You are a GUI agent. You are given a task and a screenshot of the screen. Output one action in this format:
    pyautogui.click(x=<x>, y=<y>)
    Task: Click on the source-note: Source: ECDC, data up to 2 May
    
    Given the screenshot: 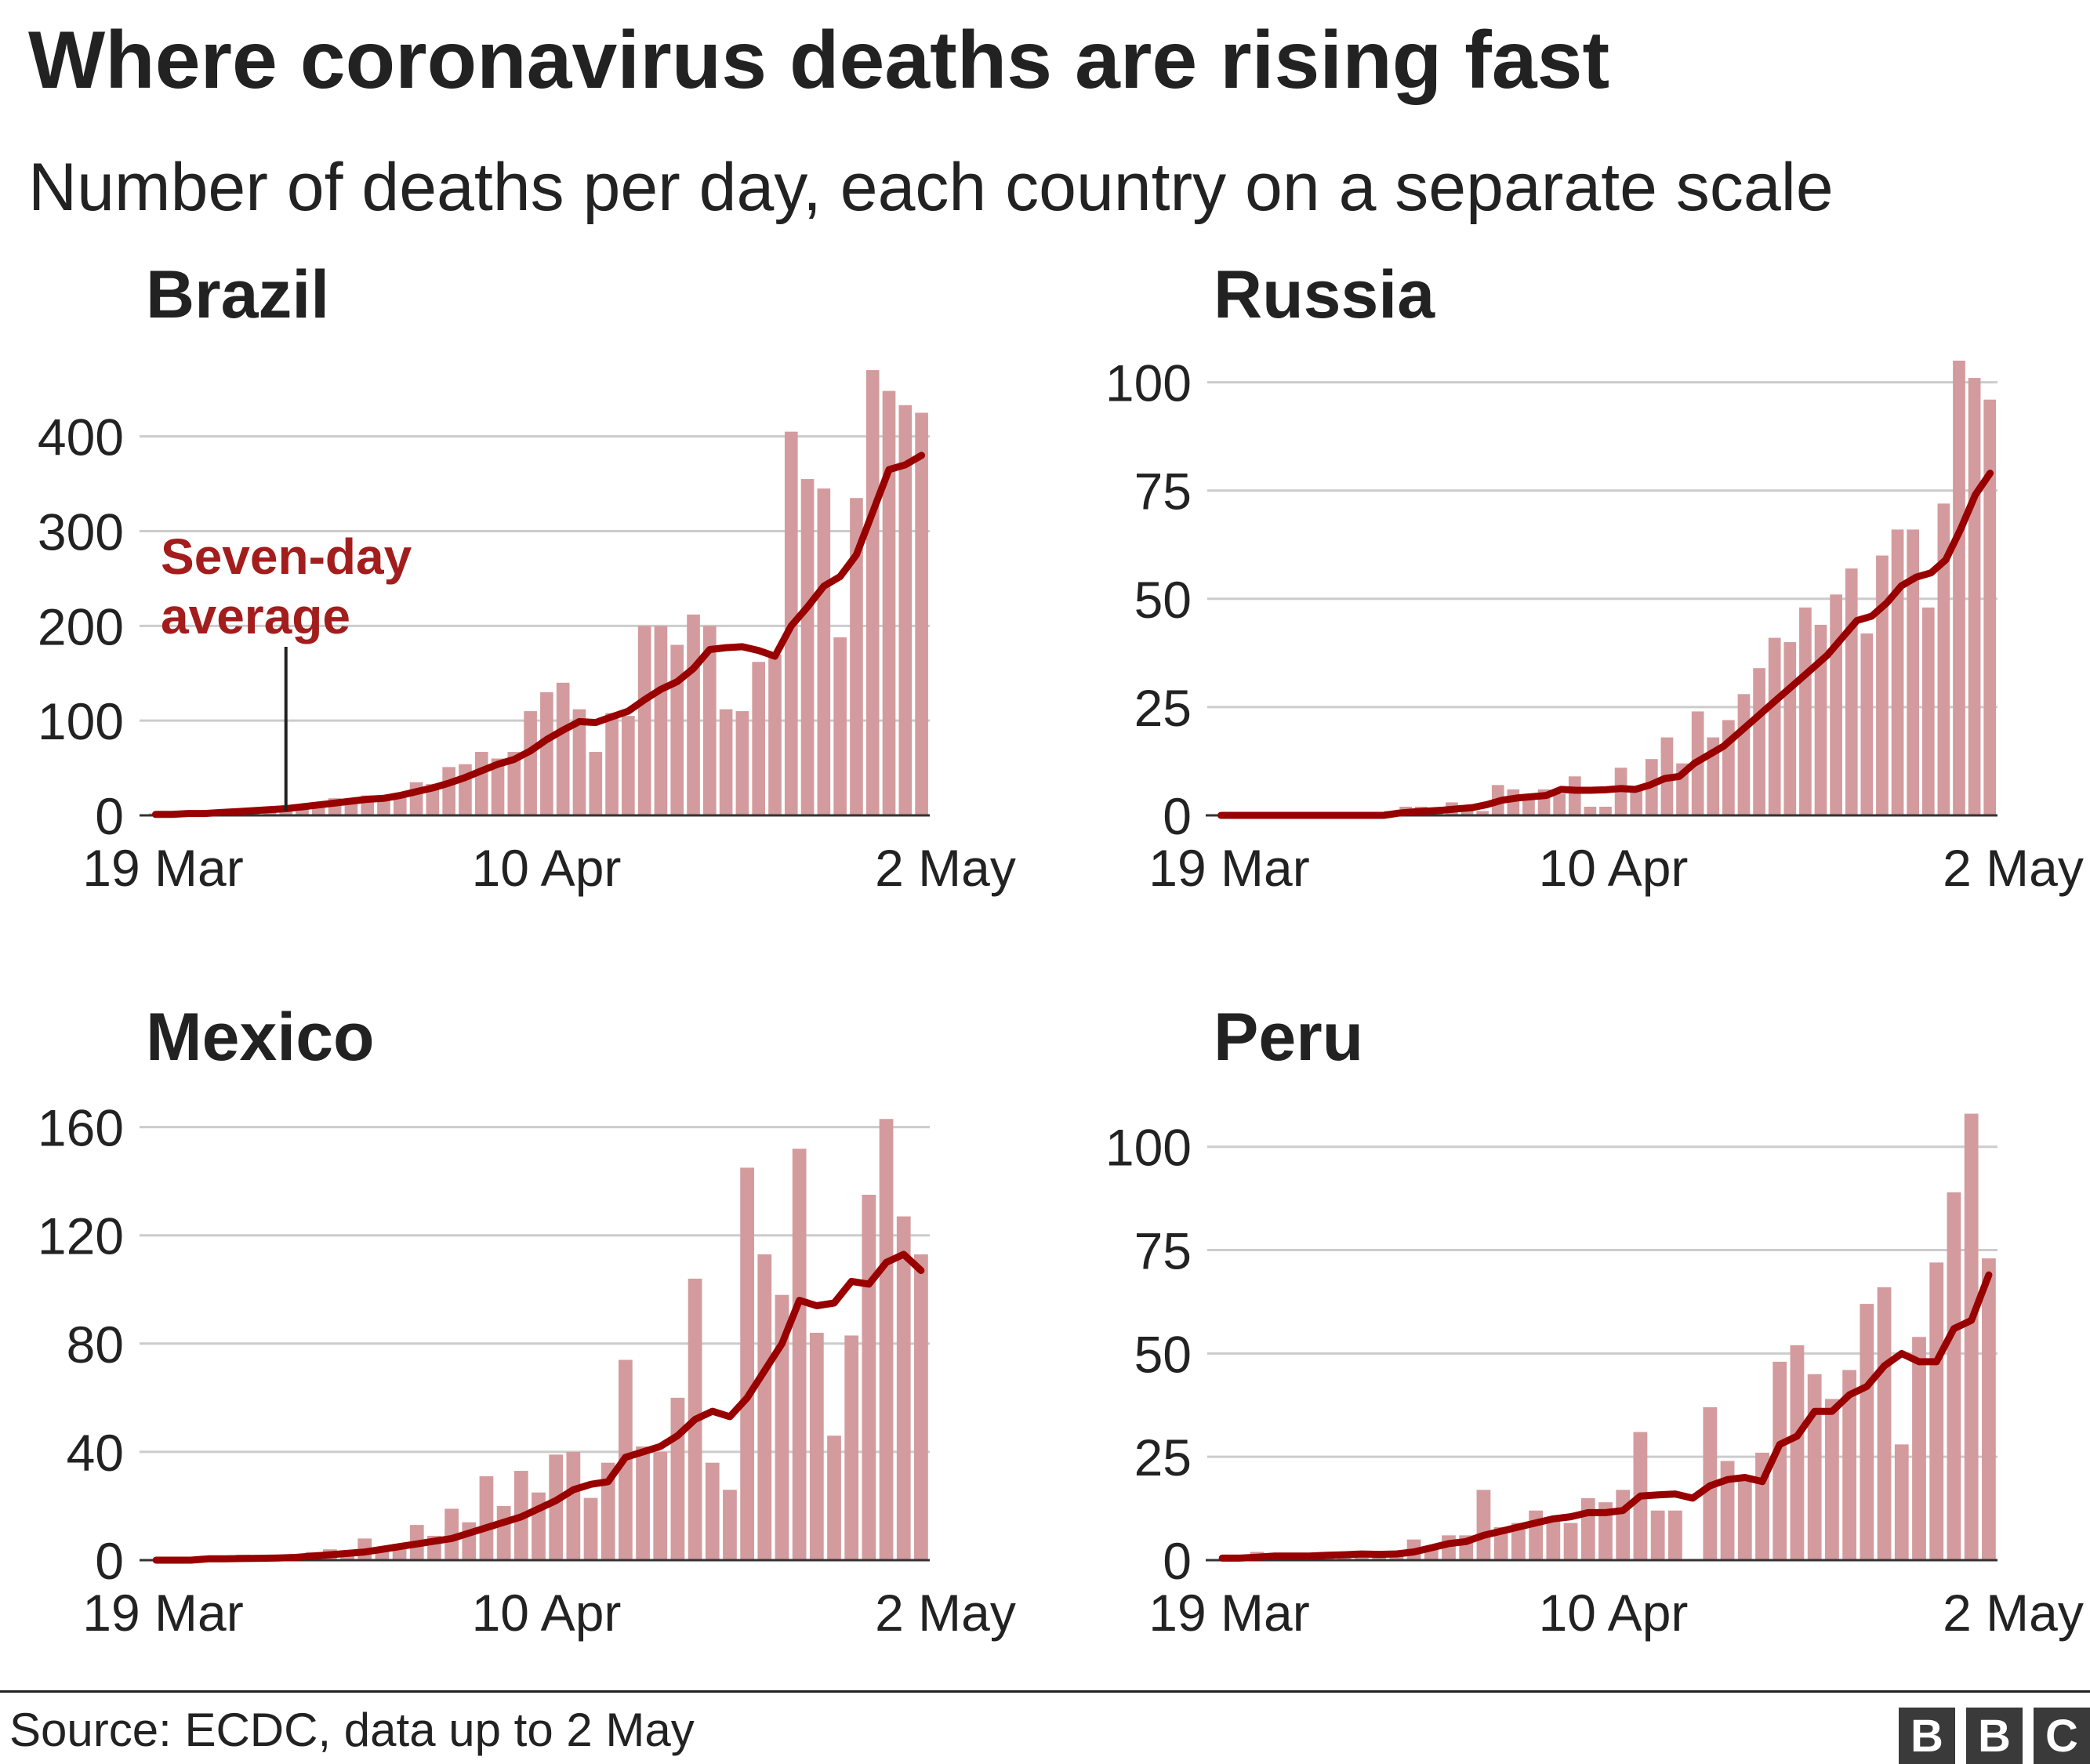 What is the action you would take?
    pyautogui.click(x=352, y=1730)
    